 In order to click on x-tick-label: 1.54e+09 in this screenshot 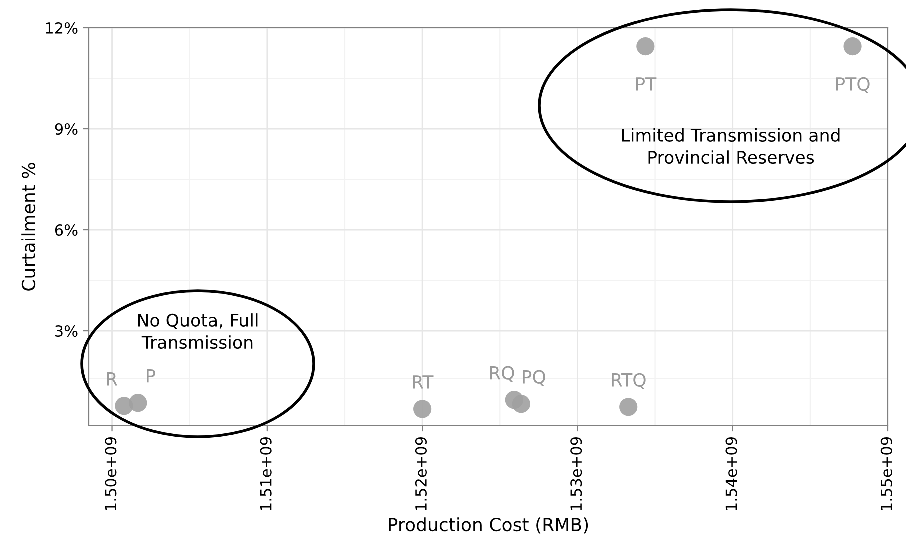, I will do `click(732, 473)`.